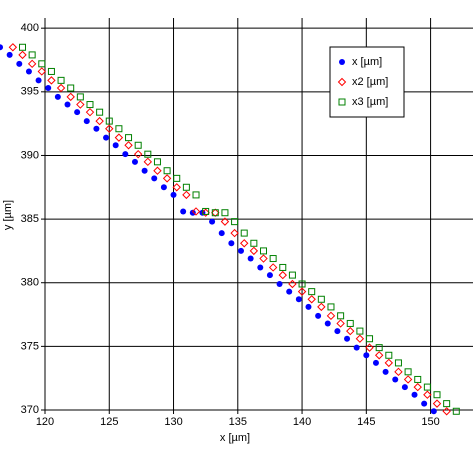 The image size is (473, 449). I want to click on x-tick-label: 140, so click(302, 422).